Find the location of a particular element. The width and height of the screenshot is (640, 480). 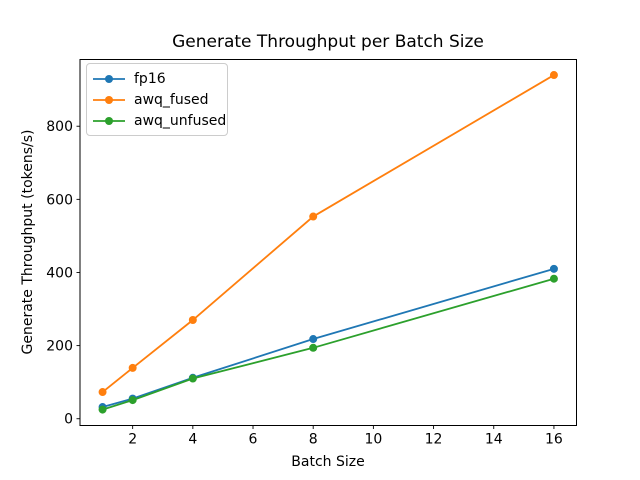

x-tick-label: 14 is located at coordinates (494, 440).